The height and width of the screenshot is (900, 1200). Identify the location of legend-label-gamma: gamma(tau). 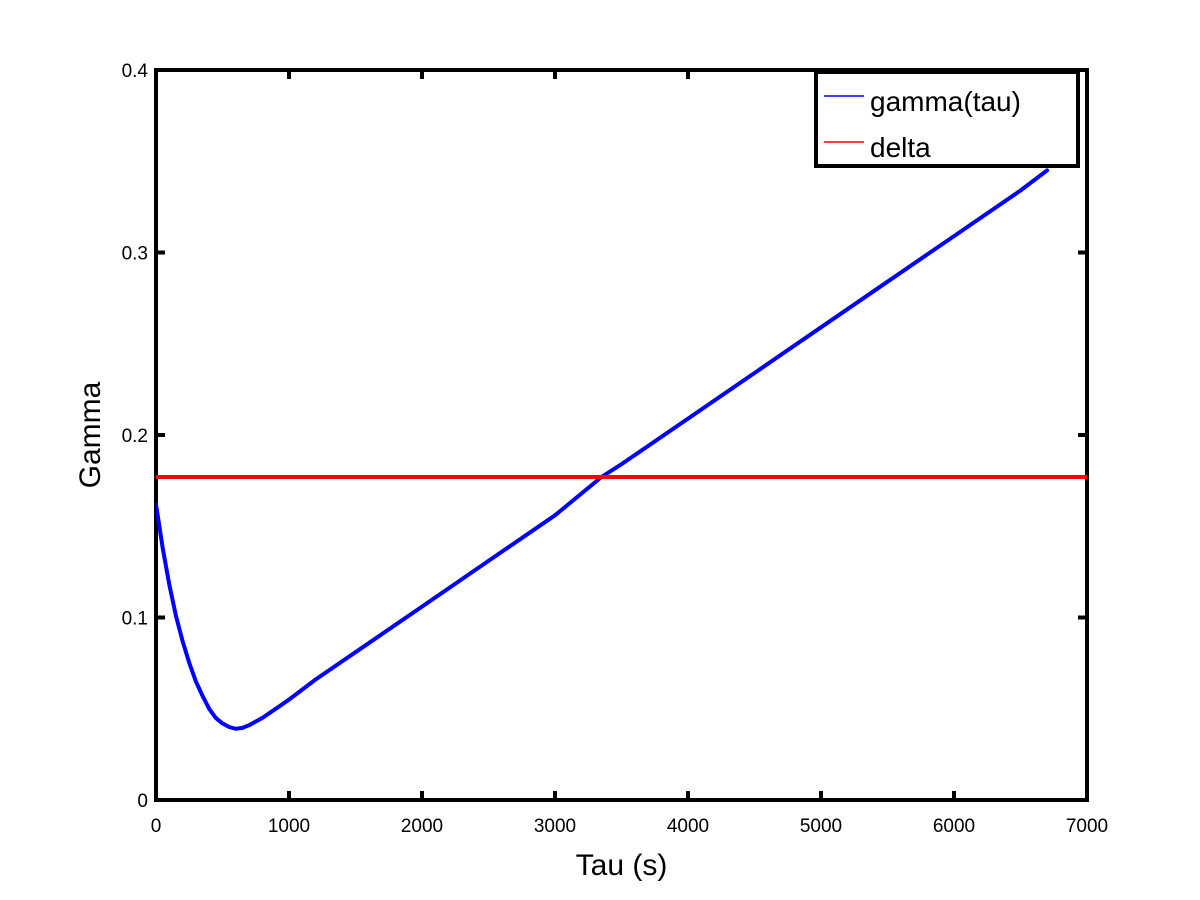
(945, 101).